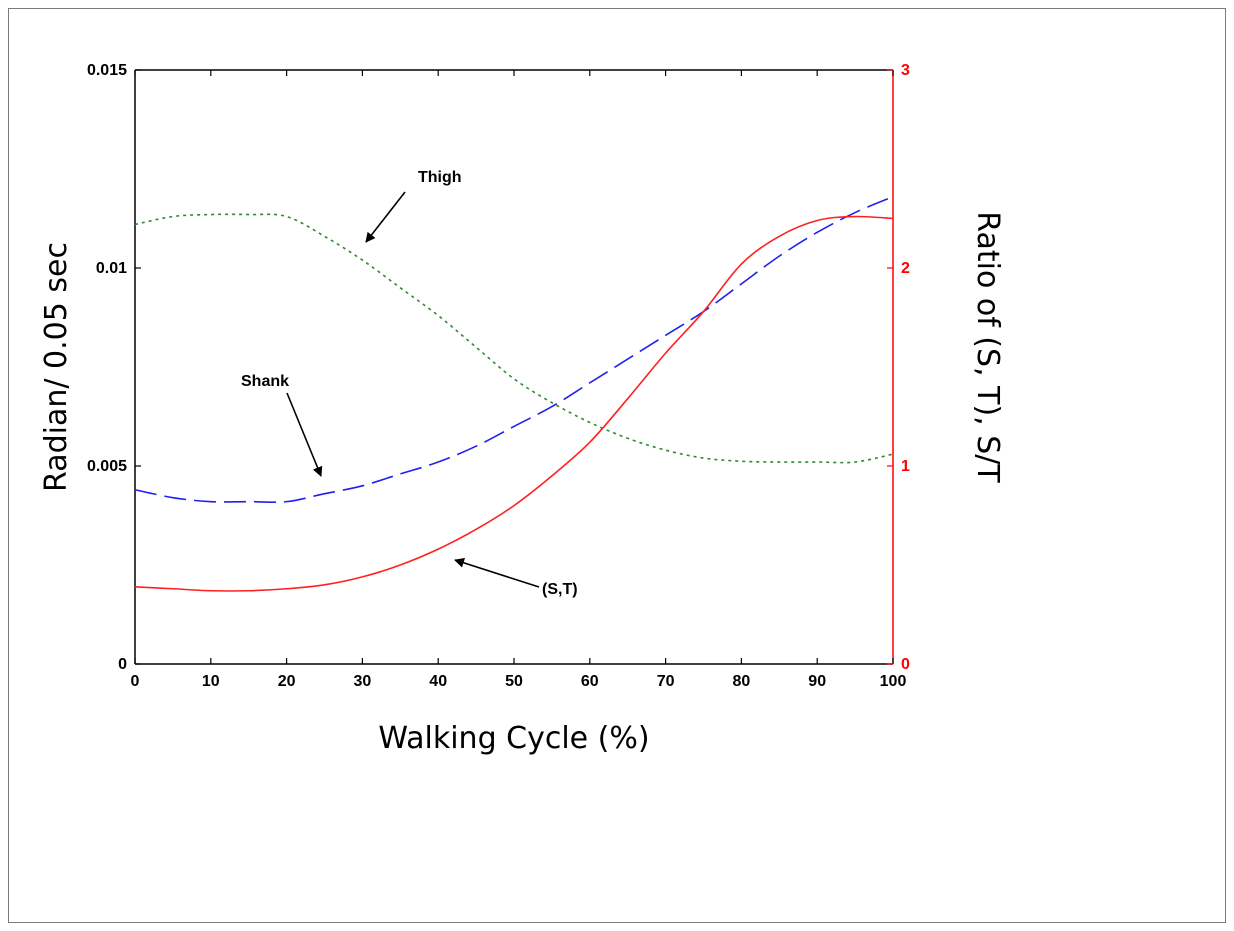 Image resolution: width=1234 pixels, height=931 pixels. Describe the element at coordinates (905, 466) in the screenshot. I see `y-right-tick-label: 1` at that location.